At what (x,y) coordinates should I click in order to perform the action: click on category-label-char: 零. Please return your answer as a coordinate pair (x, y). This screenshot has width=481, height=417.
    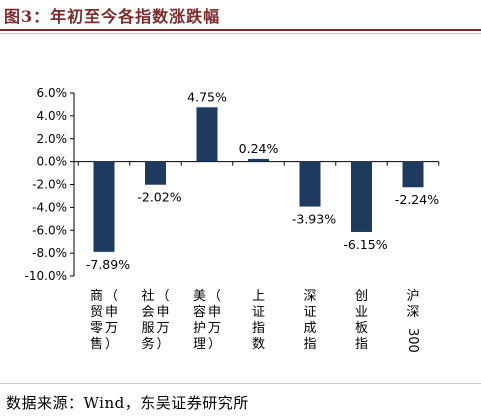
    Looking at the image, I should click on (96, 328).